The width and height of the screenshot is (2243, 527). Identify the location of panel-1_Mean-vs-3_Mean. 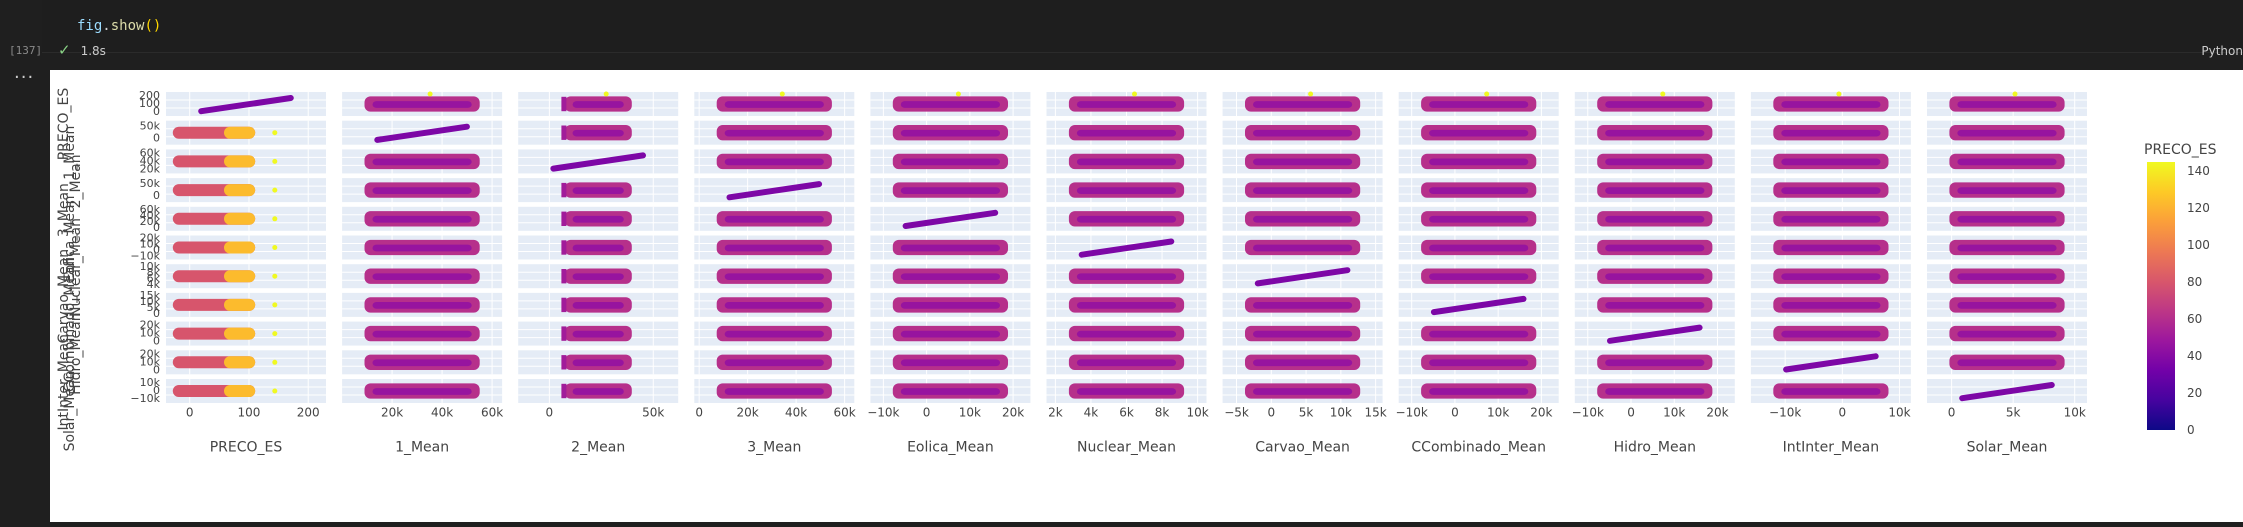
(774, 132).